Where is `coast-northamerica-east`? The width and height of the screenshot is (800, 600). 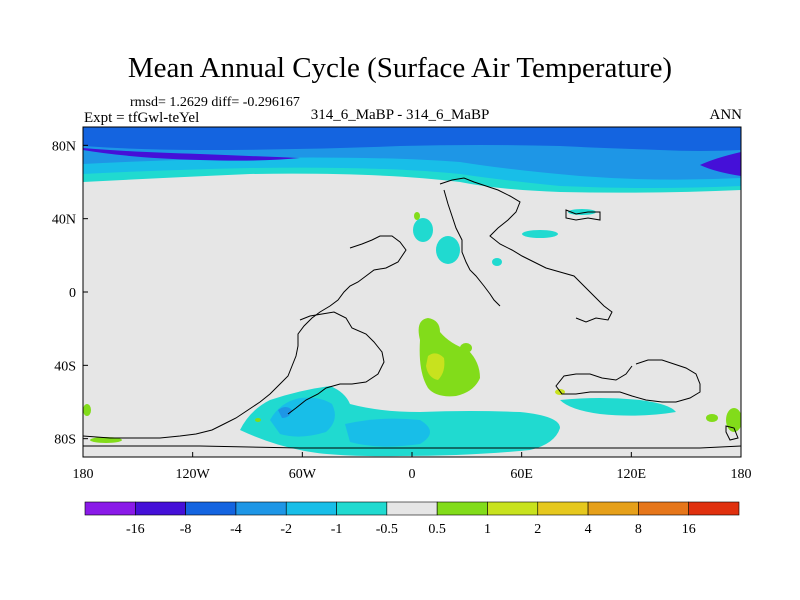 coast-northamerica-east is located at coordinates (583, 215).